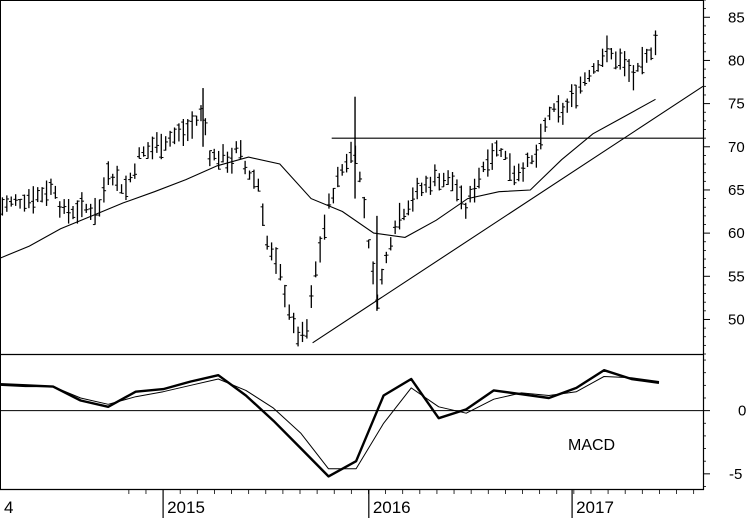 This screenshot has width=752, height=518. What do you see at coordinates (736, 60) in the screenshot?
I see `price-tick-label: 80` at bounding box center [736, 60].